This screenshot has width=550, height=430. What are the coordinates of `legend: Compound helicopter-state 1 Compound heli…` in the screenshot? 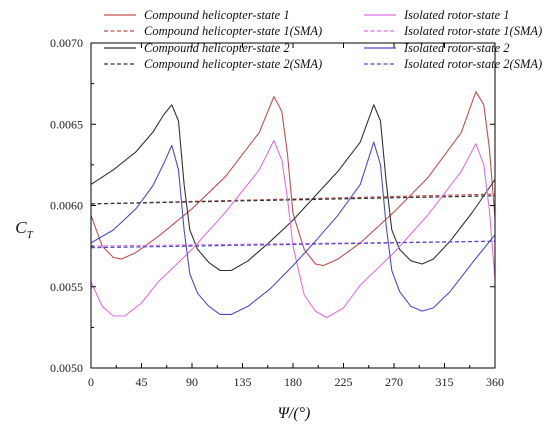 It's located at (323, 39).